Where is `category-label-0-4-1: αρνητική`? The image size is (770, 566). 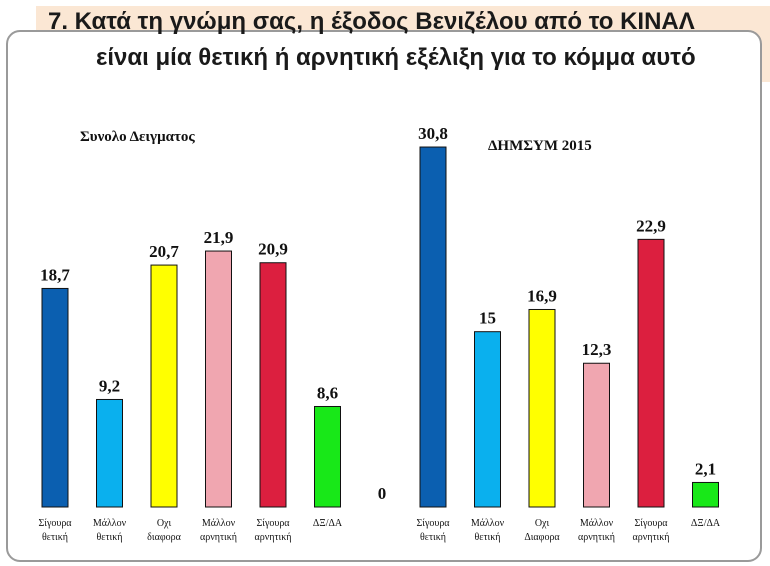
category-label-0-4-1: αρνητική is located at coordinates (273, 537).